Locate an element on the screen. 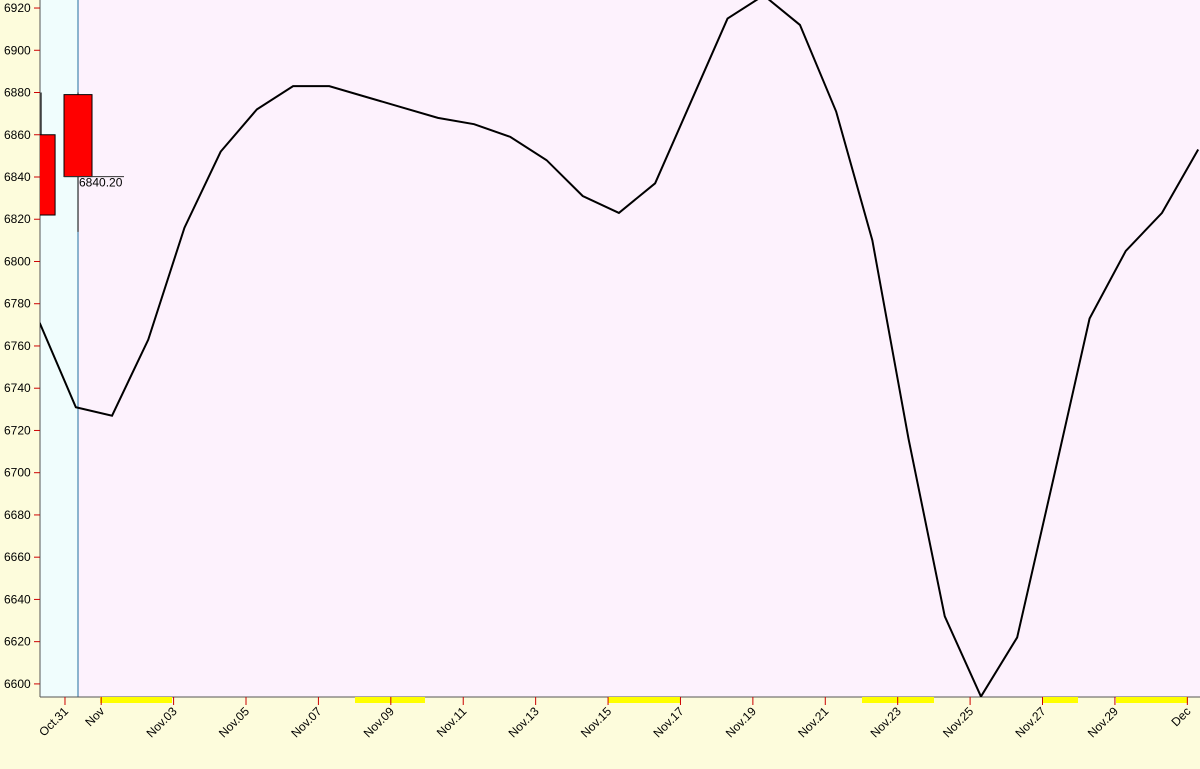 The image size is (1200, 769). y-tick-label: 6880 is located at coordinates (17, 93).